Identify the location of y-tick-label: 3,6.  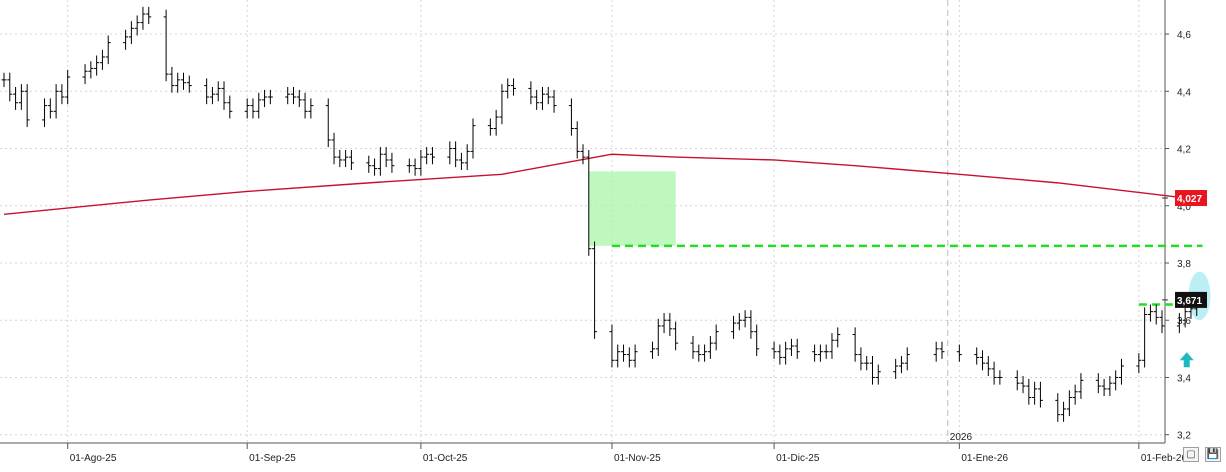
(1184, 321).